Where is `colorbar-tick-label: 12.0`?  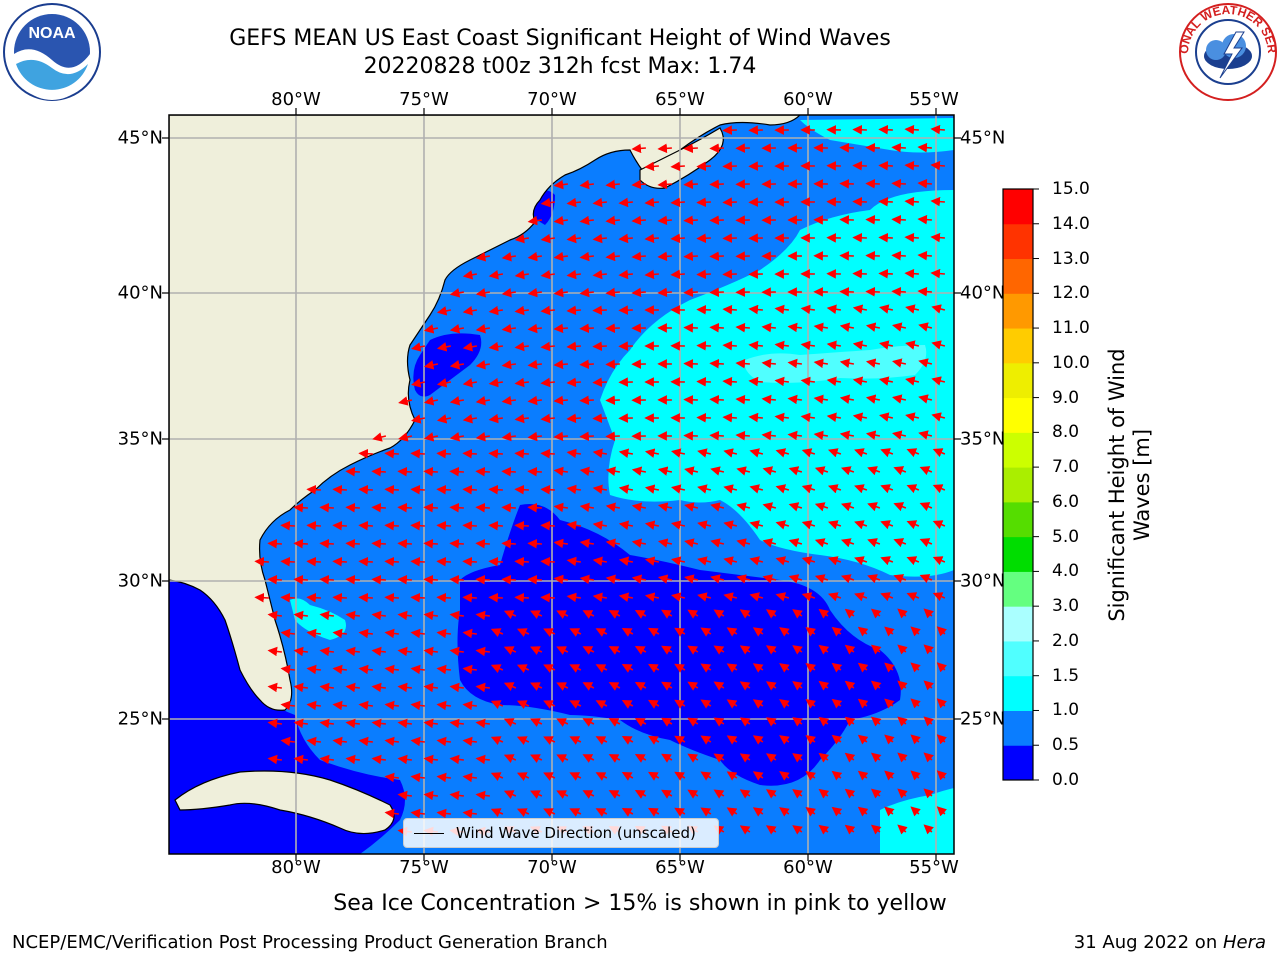 colorbar-tick-label: 12.0 is located at coordinates (1071, 293).